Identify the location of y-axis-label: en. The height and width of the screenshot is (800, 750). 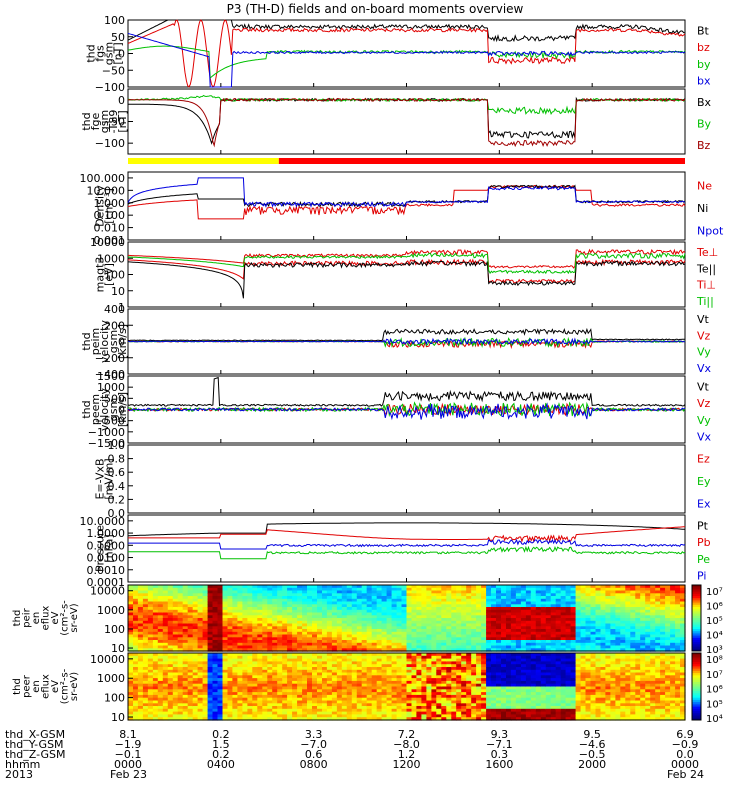
(36, 618).